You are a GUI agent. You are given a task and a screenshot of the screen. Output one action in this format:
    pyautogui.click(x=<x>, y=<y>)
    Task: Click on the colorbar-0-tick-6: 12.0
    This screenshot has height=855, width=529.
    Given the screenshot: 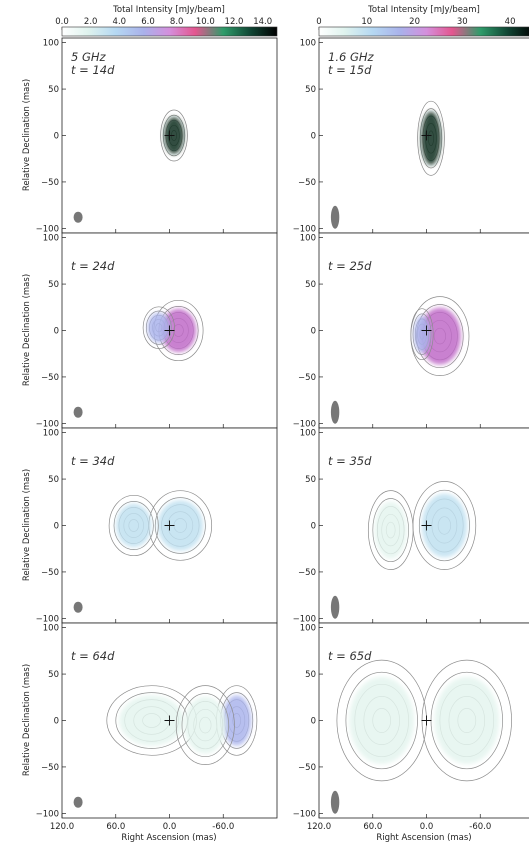 What is the action you would take?
    pyautogui.click(x=234, y=22)
    